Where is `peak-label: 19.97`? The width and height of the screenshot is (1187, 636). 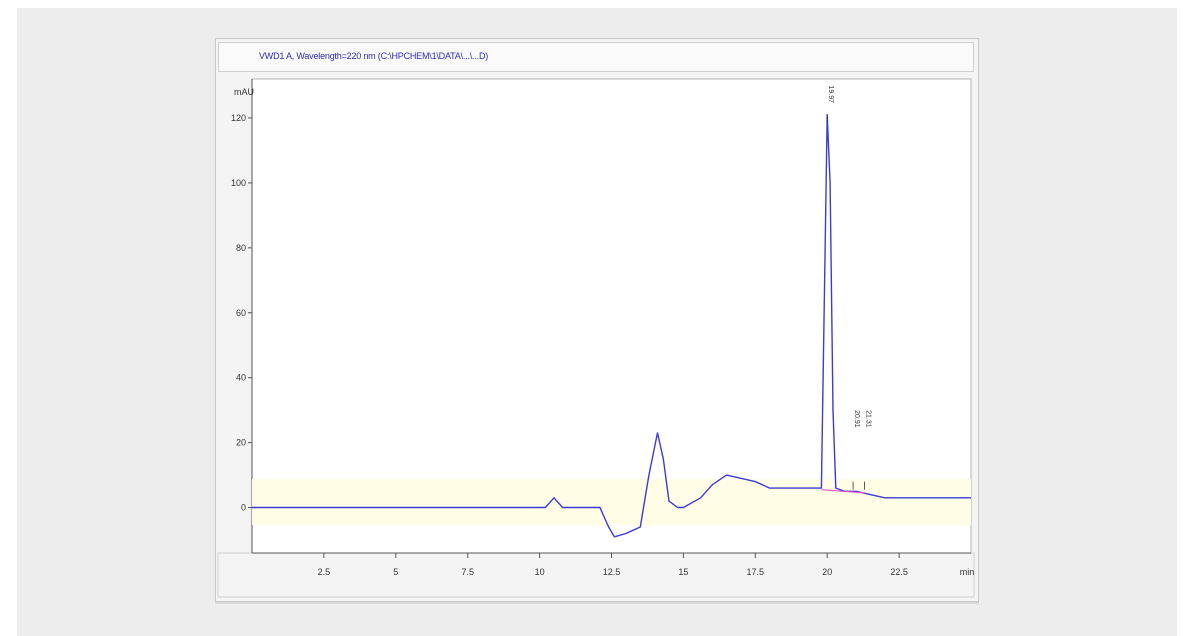
peak-label: 19.97 is located at coordinates (830, 94).